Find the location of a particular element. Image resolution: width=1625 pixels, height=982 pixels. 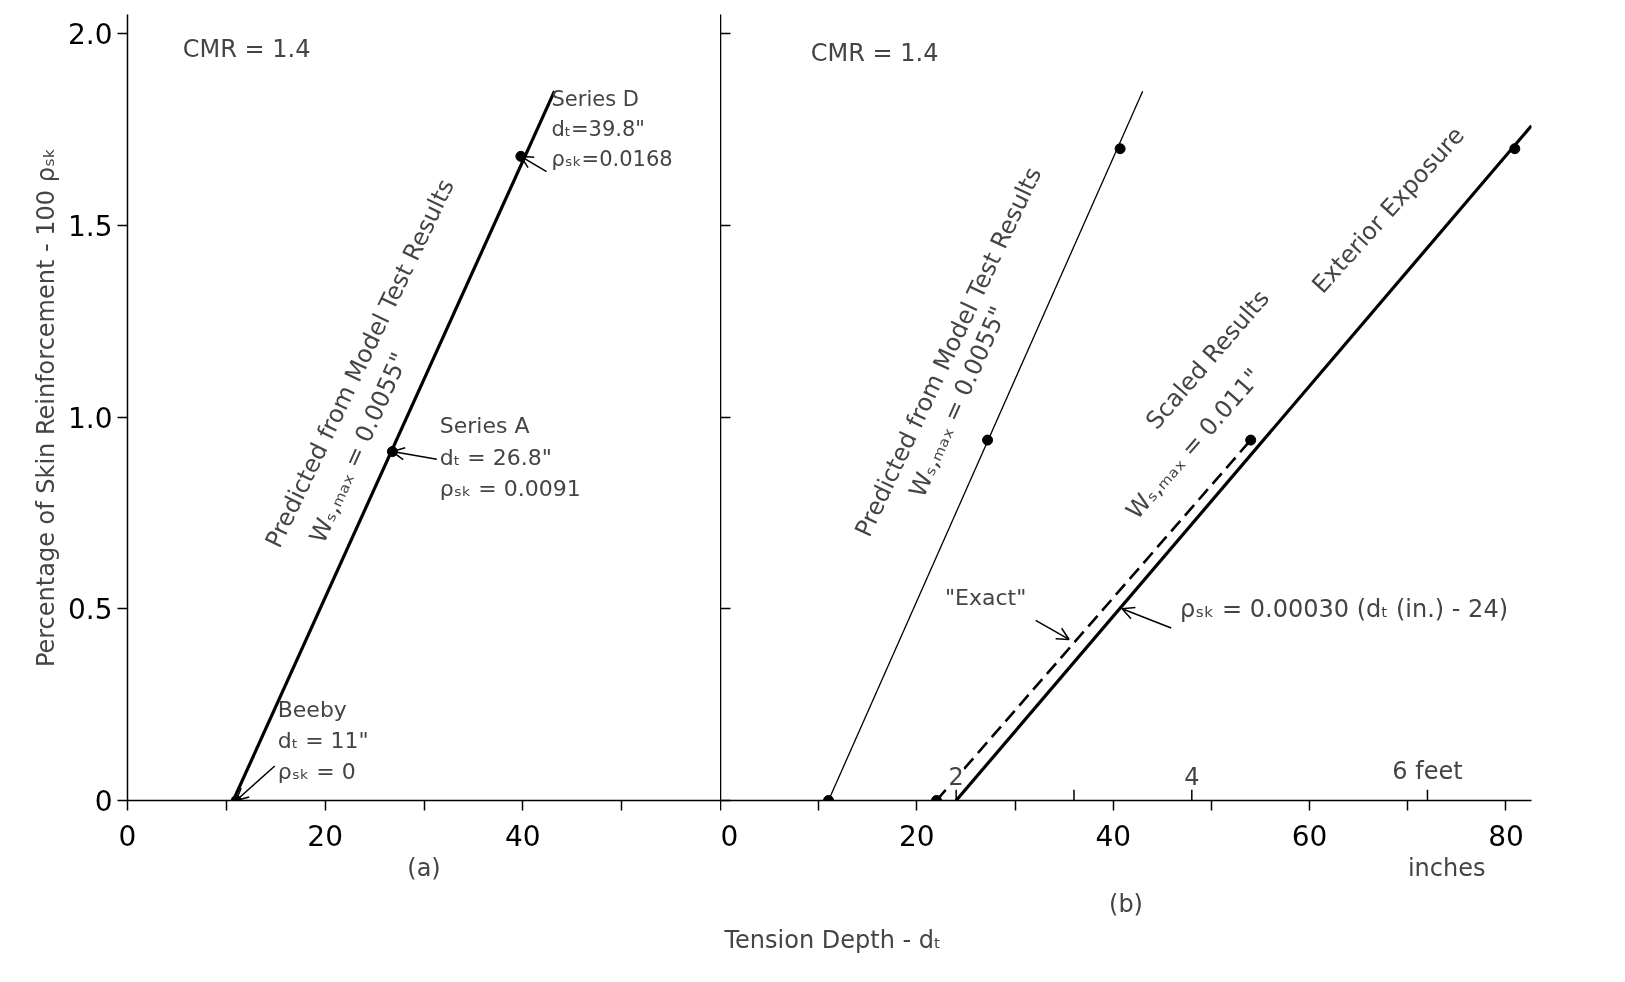

x-axis-title: Tension Depth - dₜ is located at coordinates (832, 939).